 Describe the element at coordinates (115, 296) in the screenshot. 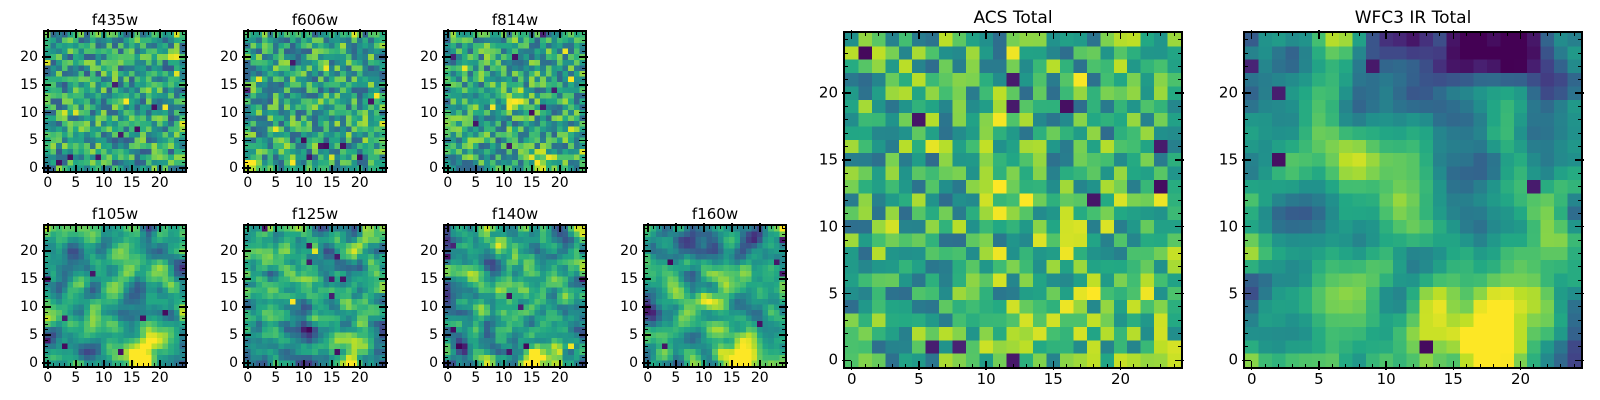

I see `heatmap-canvas` at that location.